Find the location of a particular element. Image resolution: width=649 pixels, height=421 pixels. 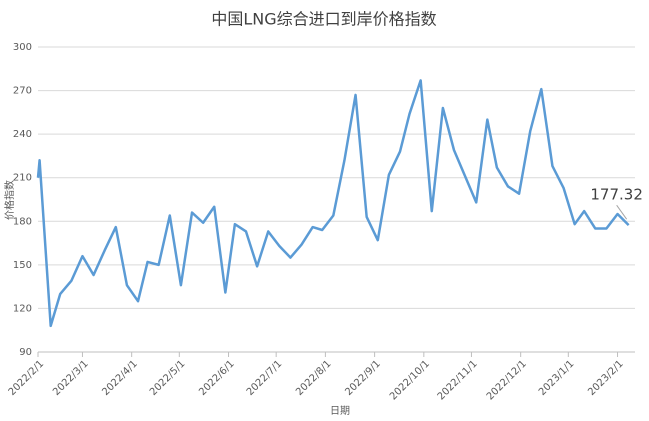

x-tick-label: 2022/12/1 is located at coordinates (507, 380).